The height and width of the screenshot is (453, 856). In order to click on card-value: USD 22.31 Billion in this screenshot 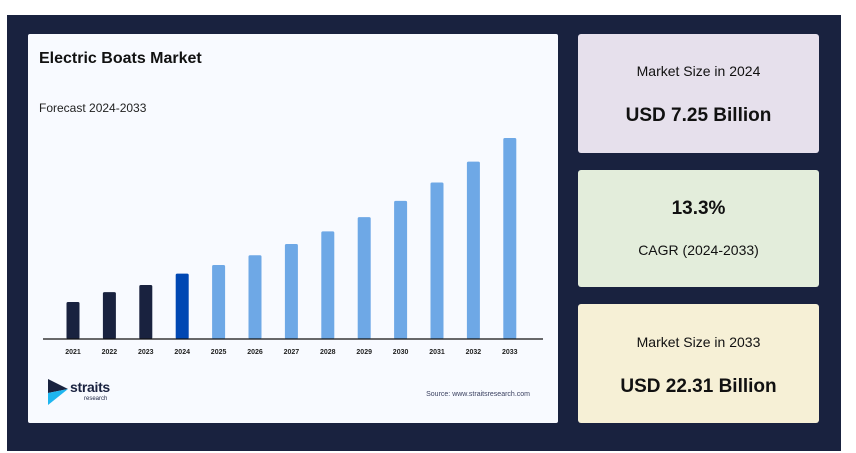, I will do `click(698, 386)`.